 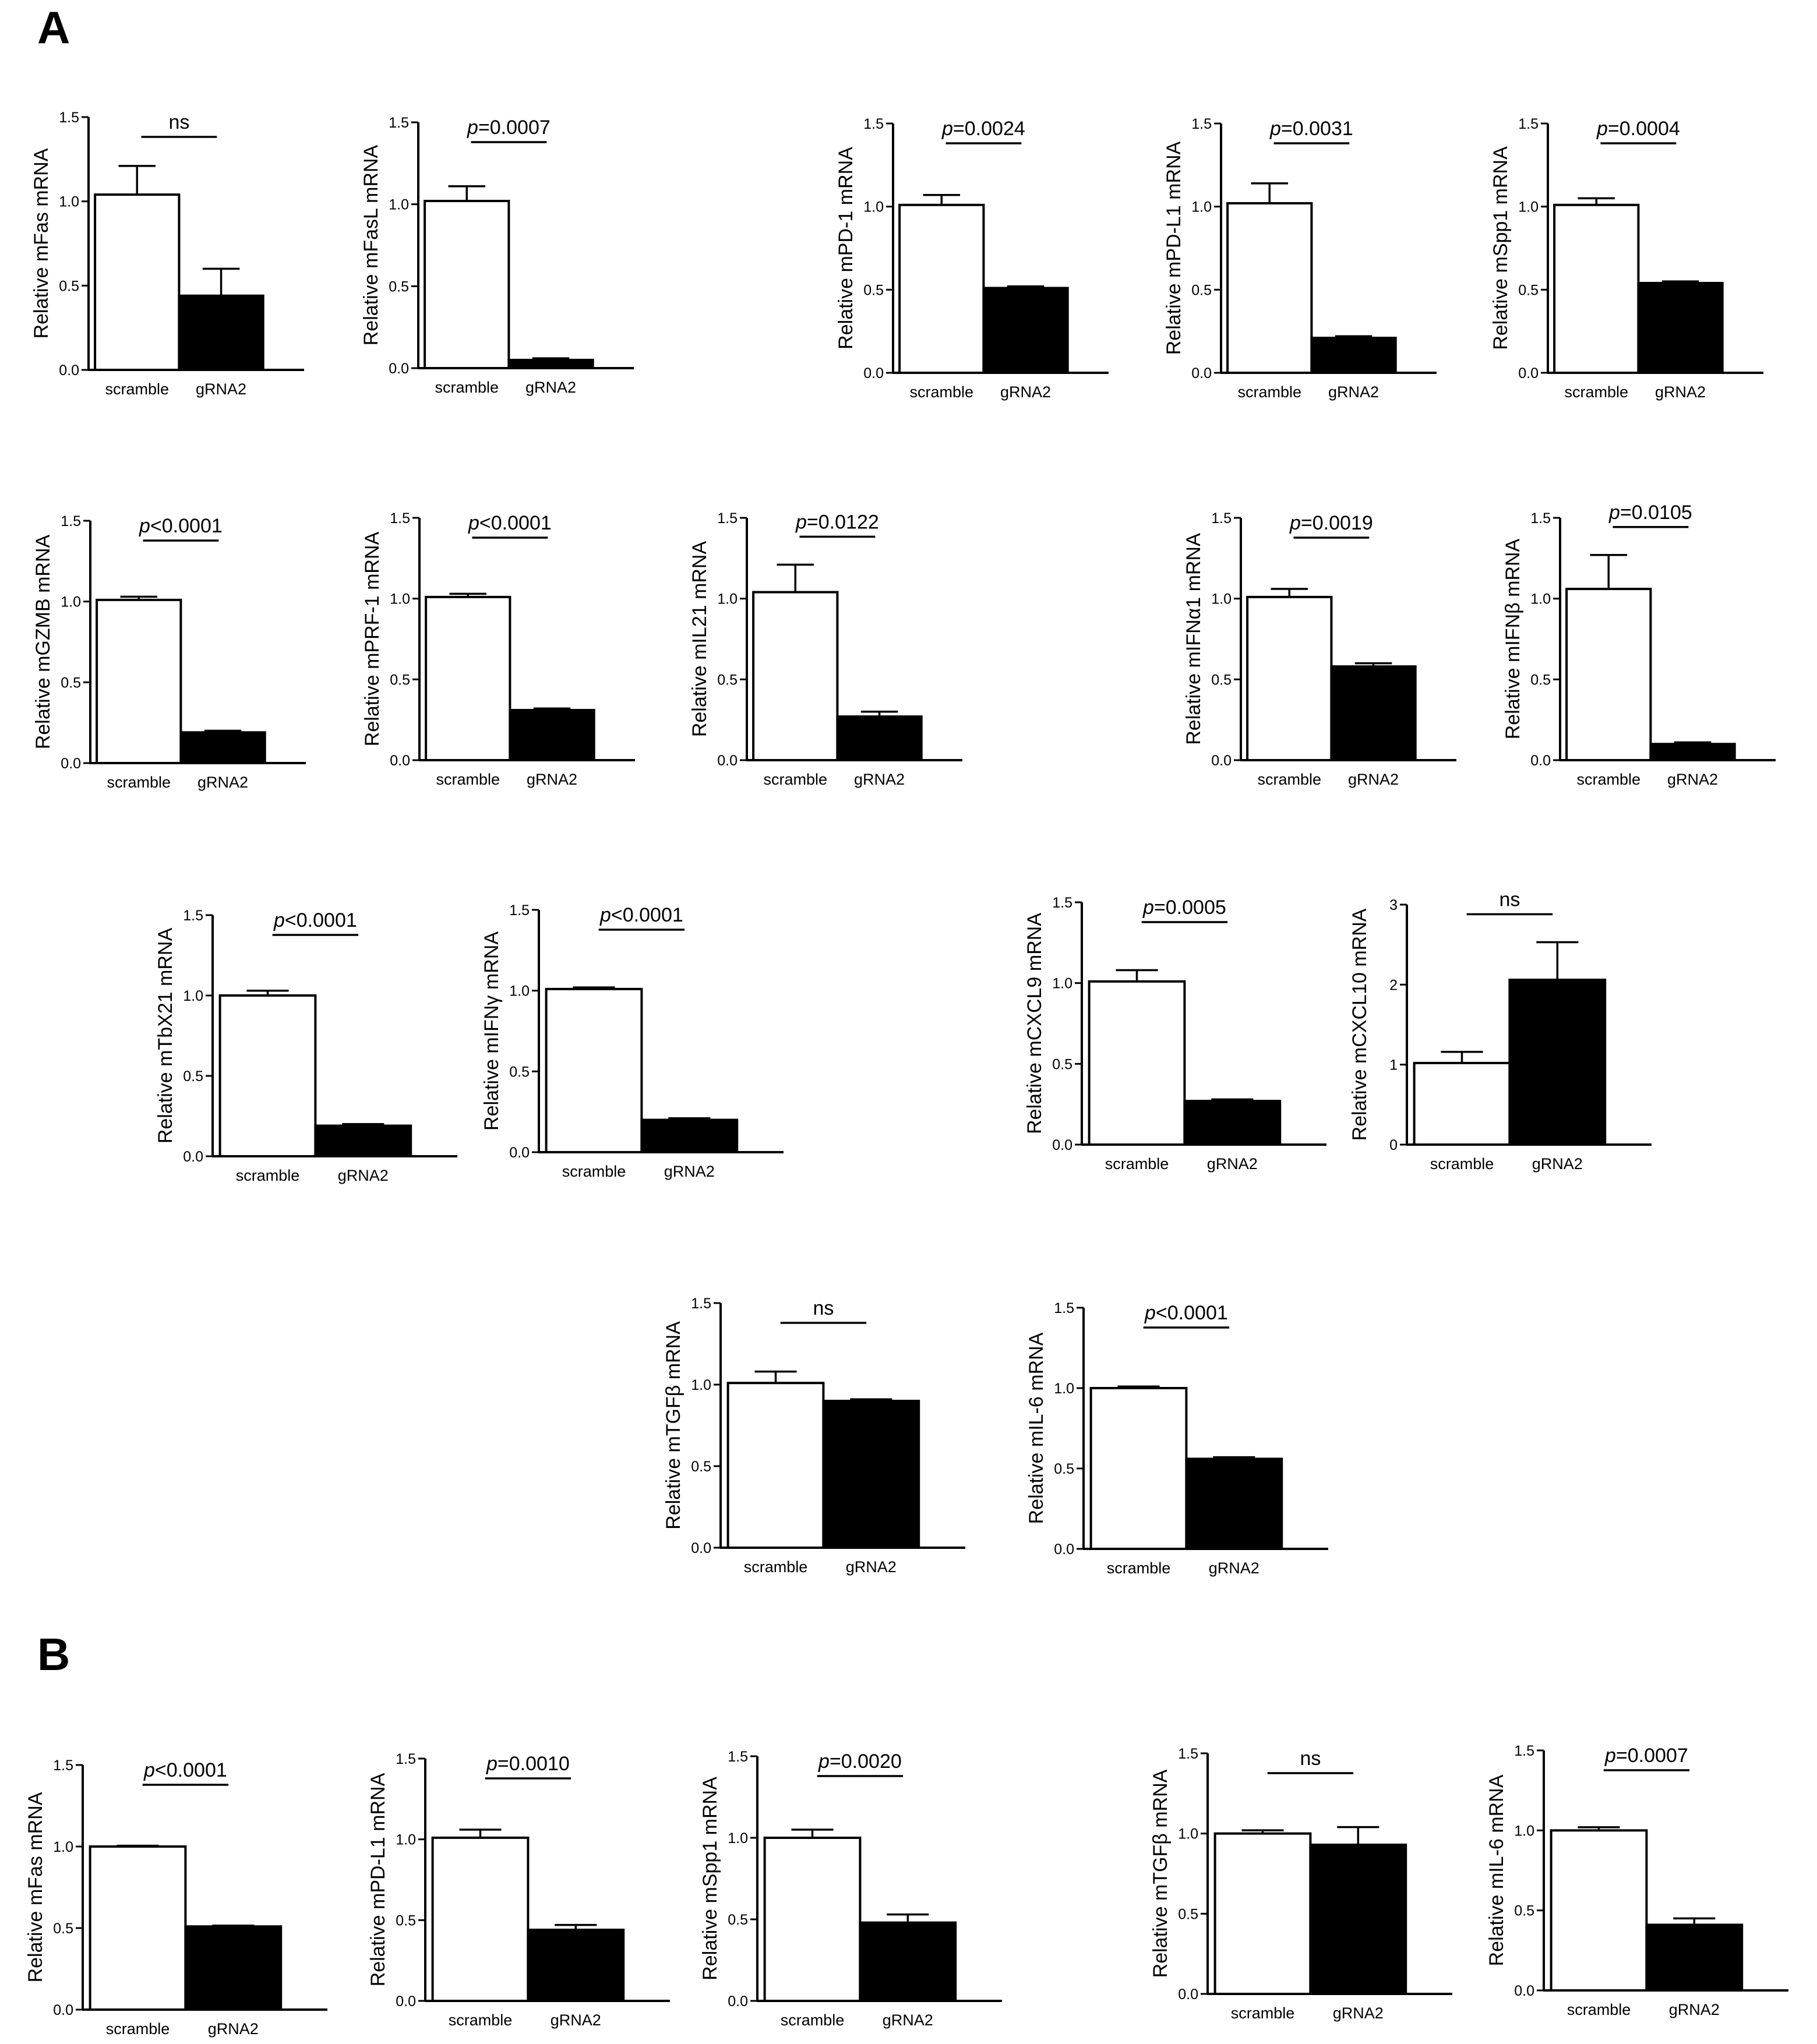 I want to click on y-axis-label: Relative mTGFβ mRNA, so click(x=674, y=1425).